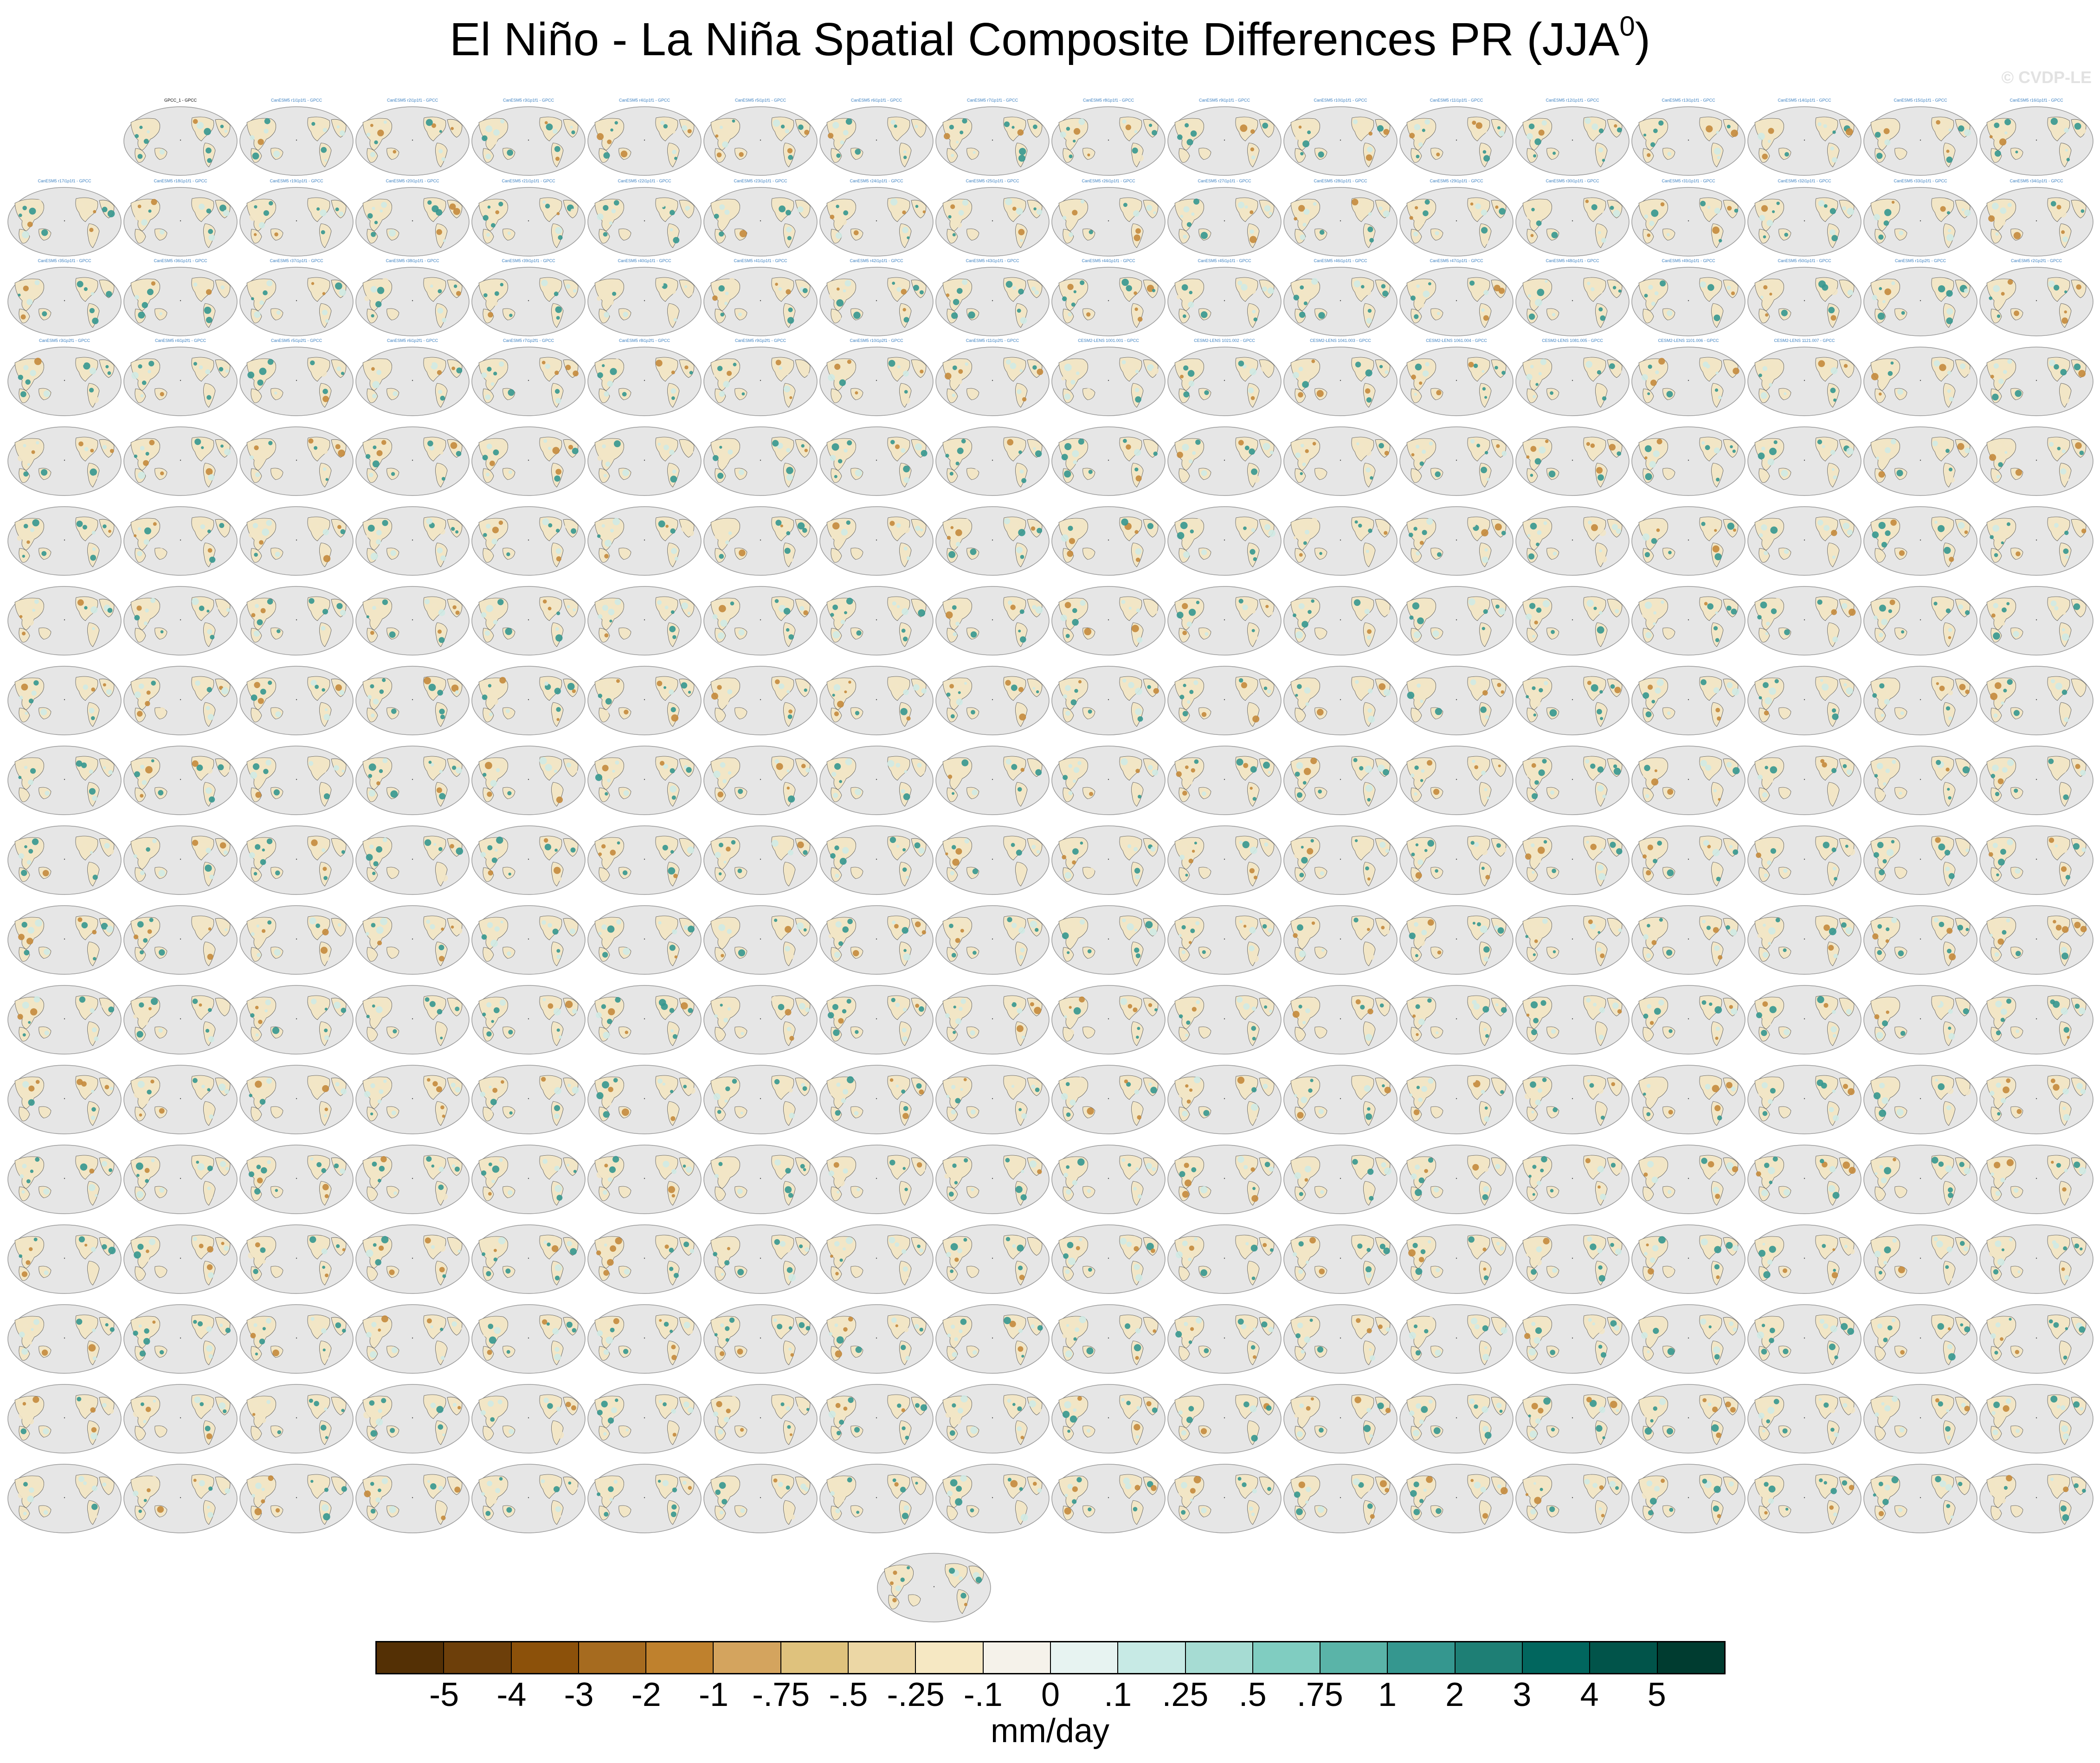  What do you see at coordinates (1108, 298) in the screenshot?
I see `map-panel: CanESM5 r44i1p1f1 - GPCC` at bounding box center [1108, 298].